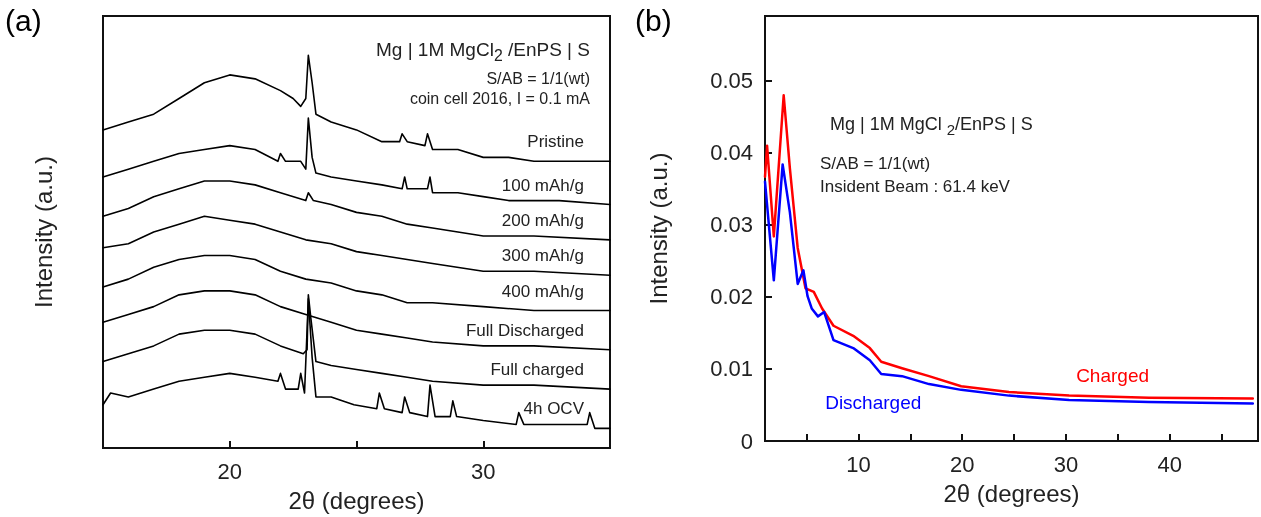  What do you see at coordinates (542, 256) in the screenshot?
I see `series-label: 300 mAh/g` at bounding box center [542, 256].